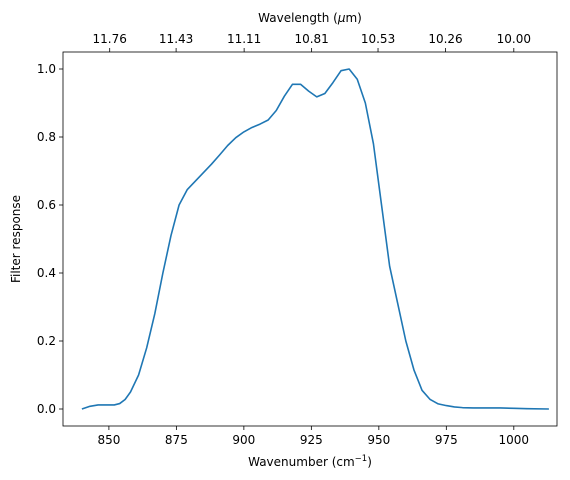 The height and width of the screenshot is (480, 570). I want to click on top-tick-label: 11.43, so click(176, 39).